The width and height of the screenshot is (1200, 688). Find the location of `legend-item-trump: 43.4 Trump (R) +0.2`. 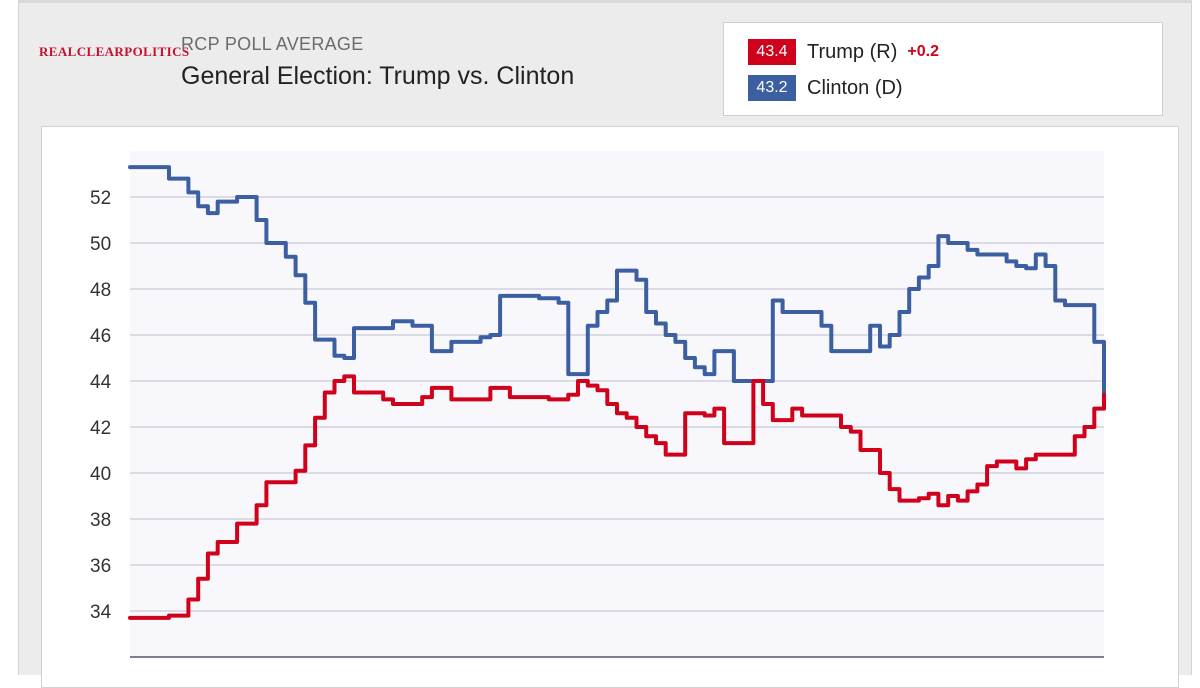

legend-item-trump: 43.4 Trump (R) +0.2 is located at coordinates (843, 52).